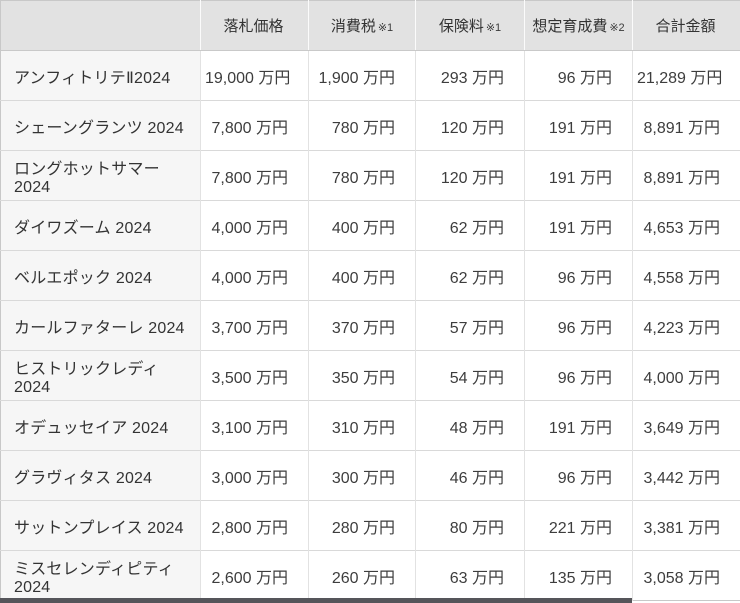  What do you see at coordinates (254, 325) in the screenshot?
I see `bid-price-cell: 3,700 万円` at bounding box center [254, 325].